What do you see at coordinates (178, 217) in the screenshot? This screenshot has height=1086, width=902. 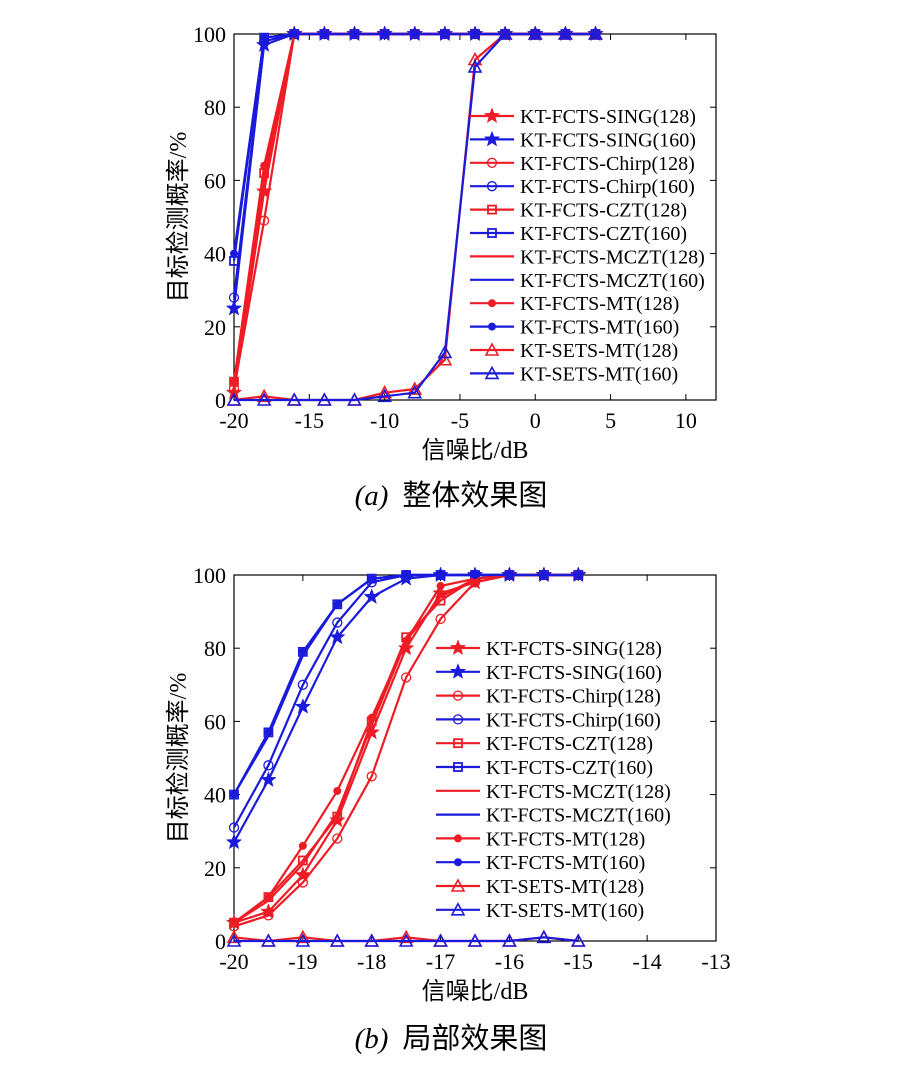 I see `y-axis-label: 目标检测概率/%` at bounding box center [178, 217].